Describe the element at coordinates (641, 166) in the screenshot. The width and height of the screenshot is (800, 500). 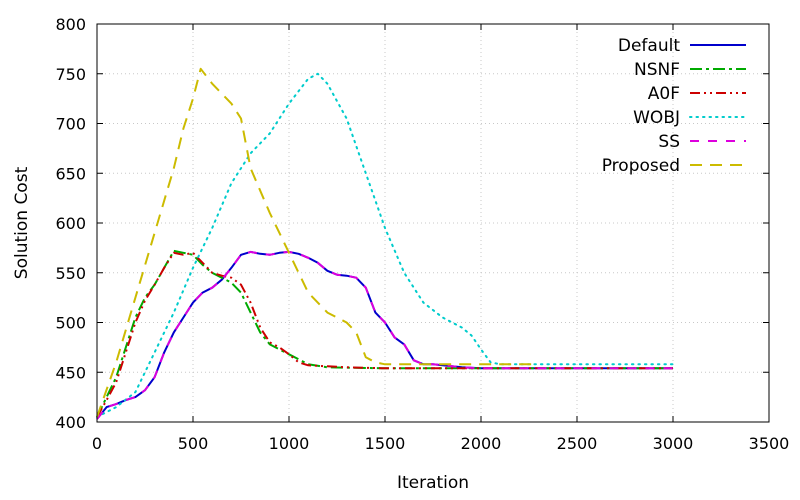
I see `legend-label: Proposed` at that location.